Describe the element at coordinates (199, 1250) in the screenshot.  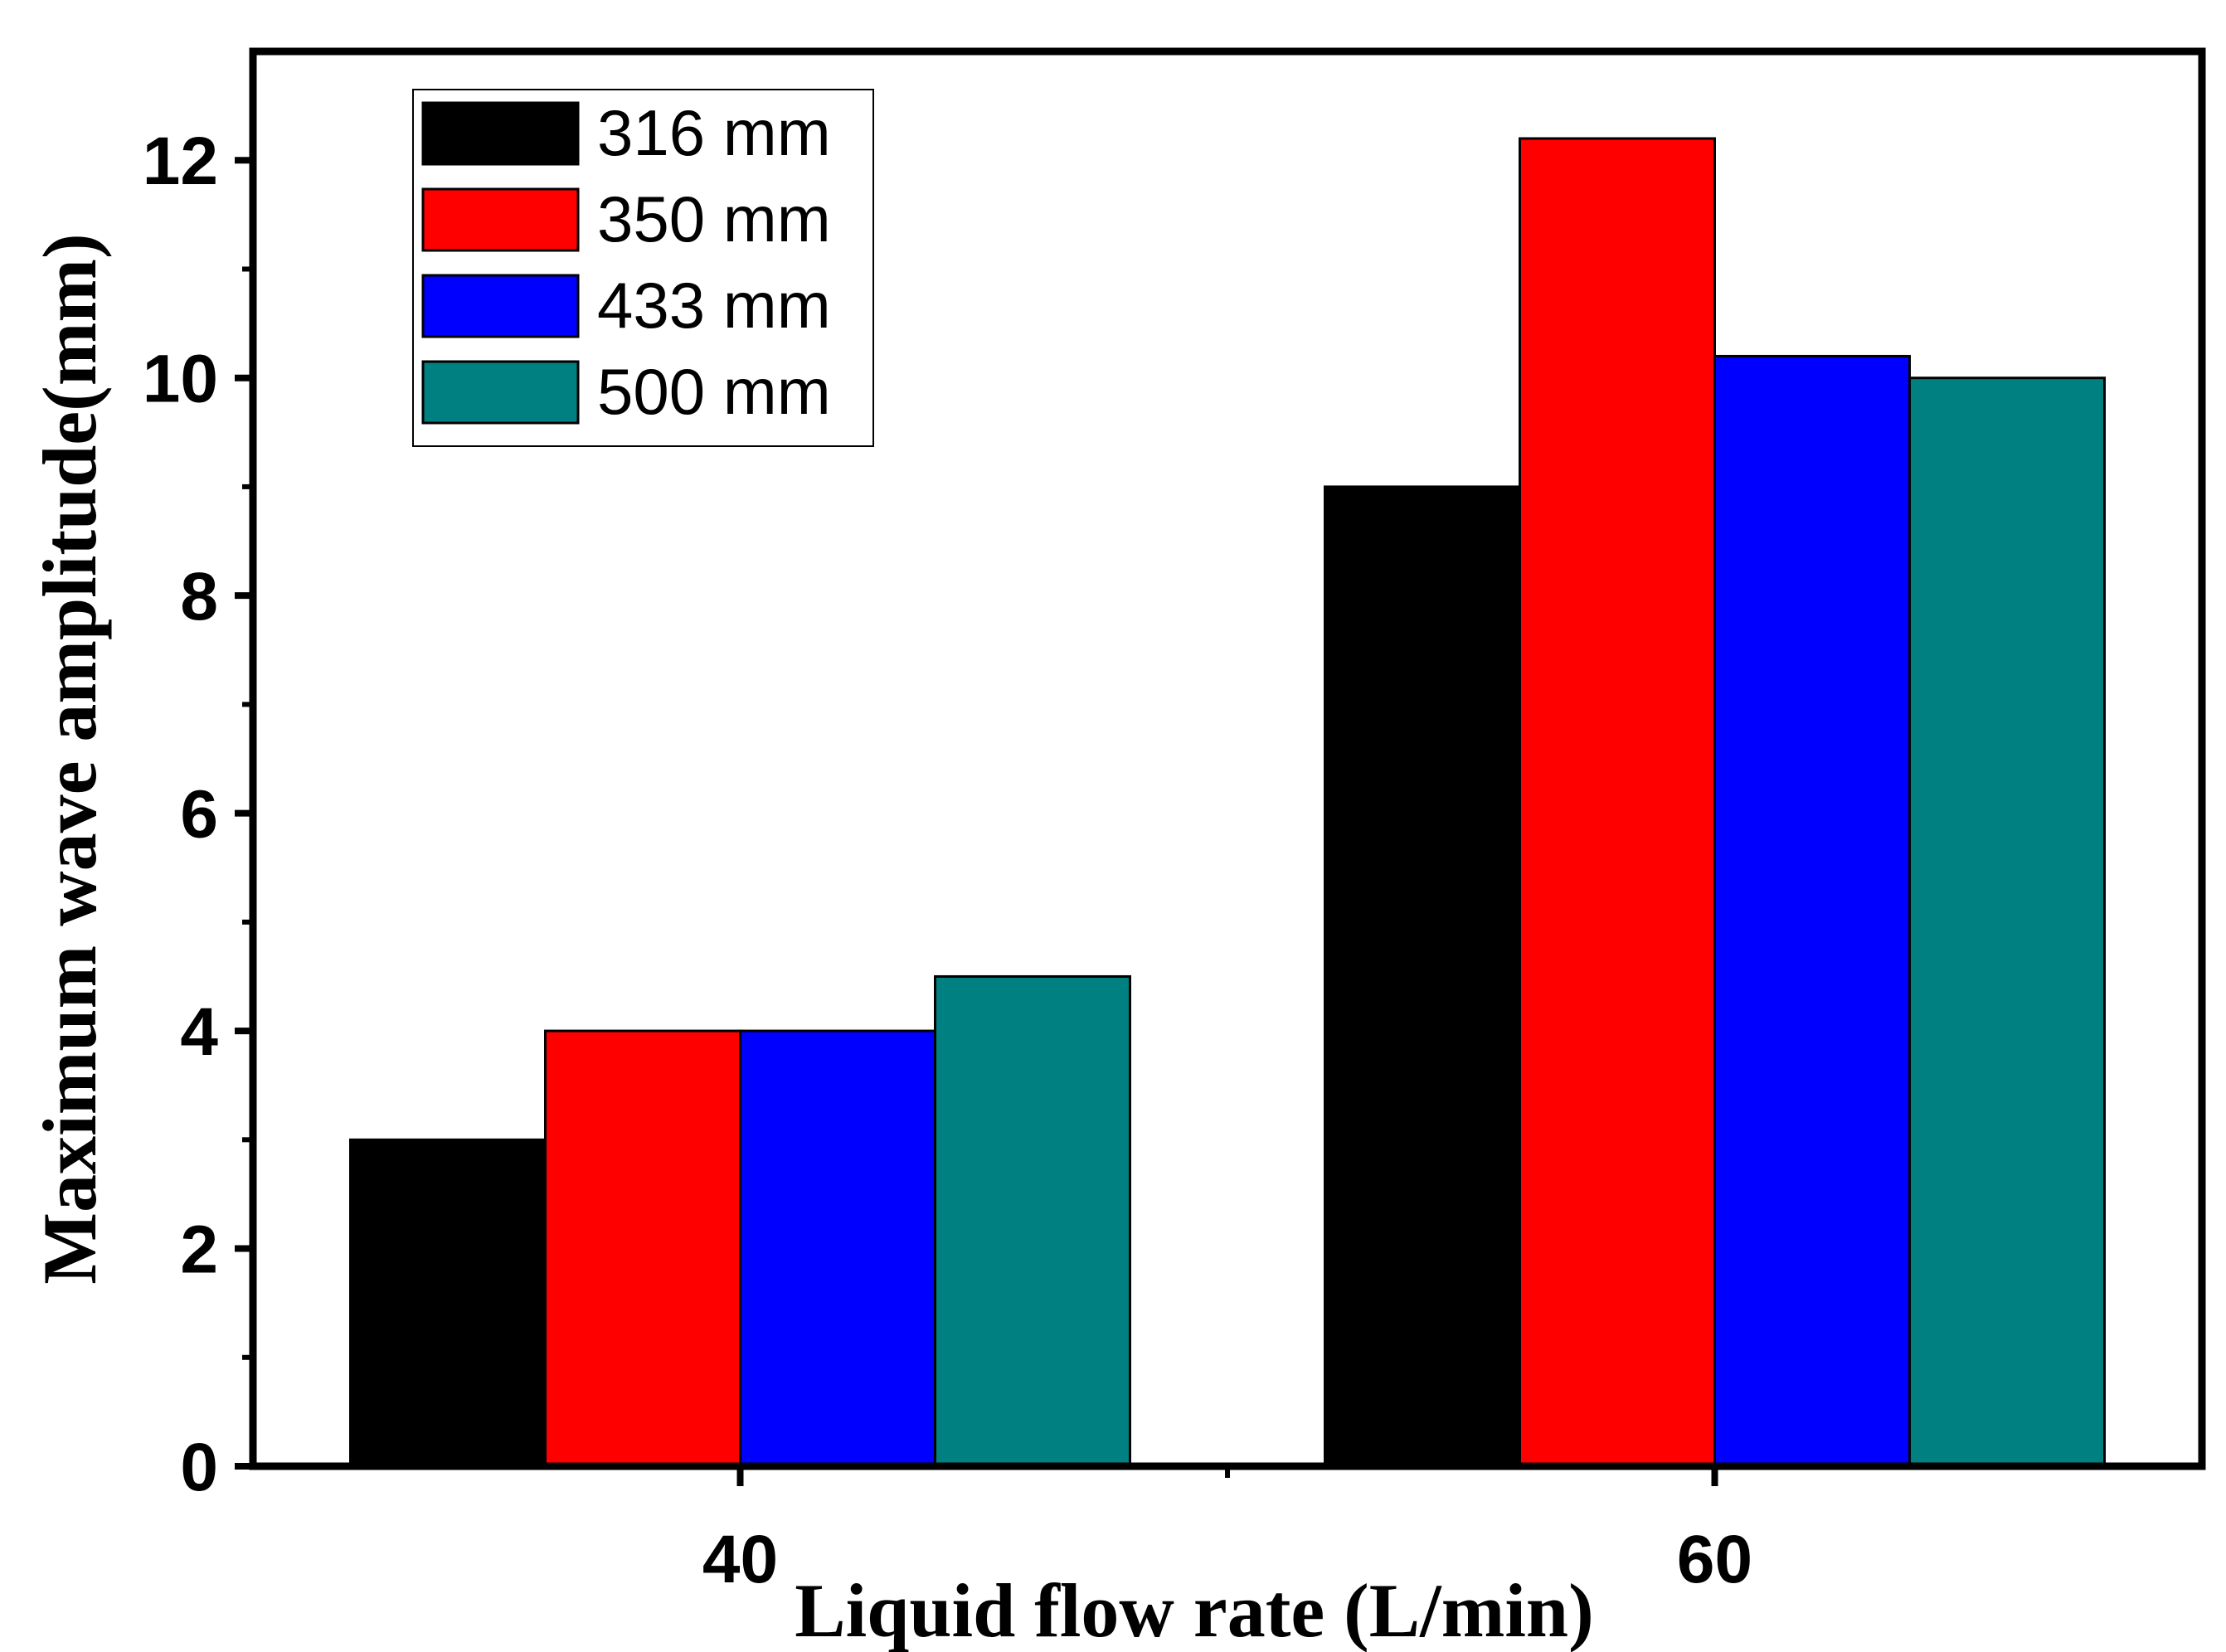
I see `y-tick-label: 2` at that location.